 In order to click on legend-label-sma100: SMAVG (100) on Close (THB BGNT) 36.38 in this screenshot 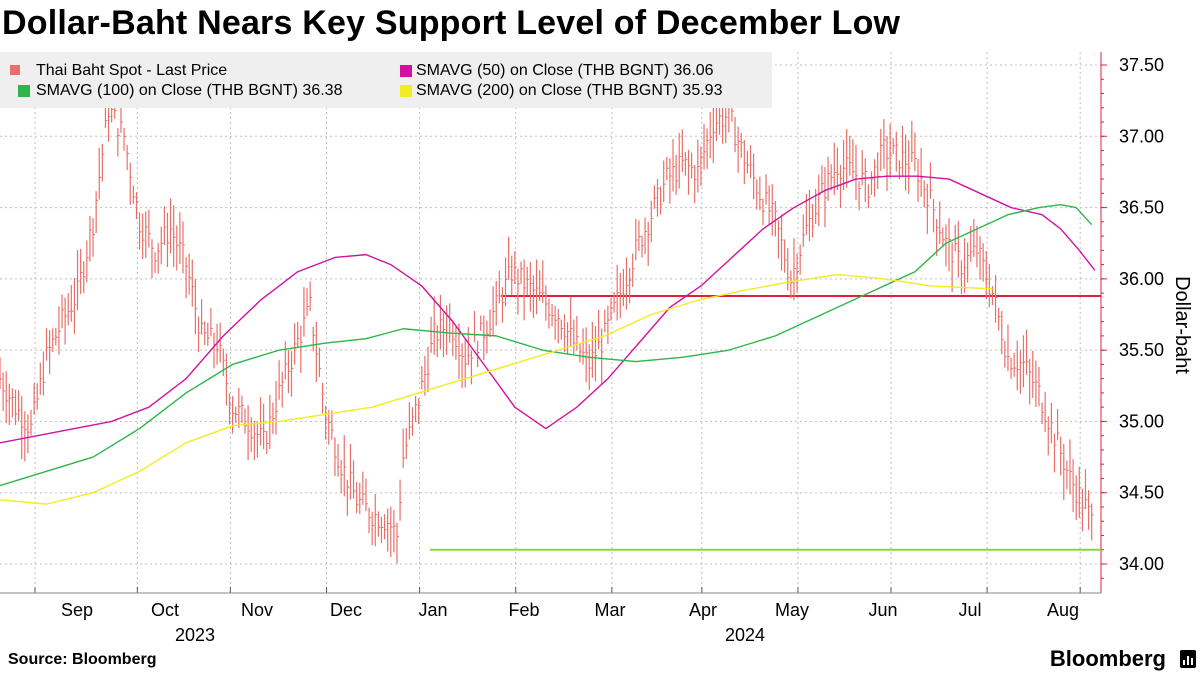, I will do `click(189, 90)`.